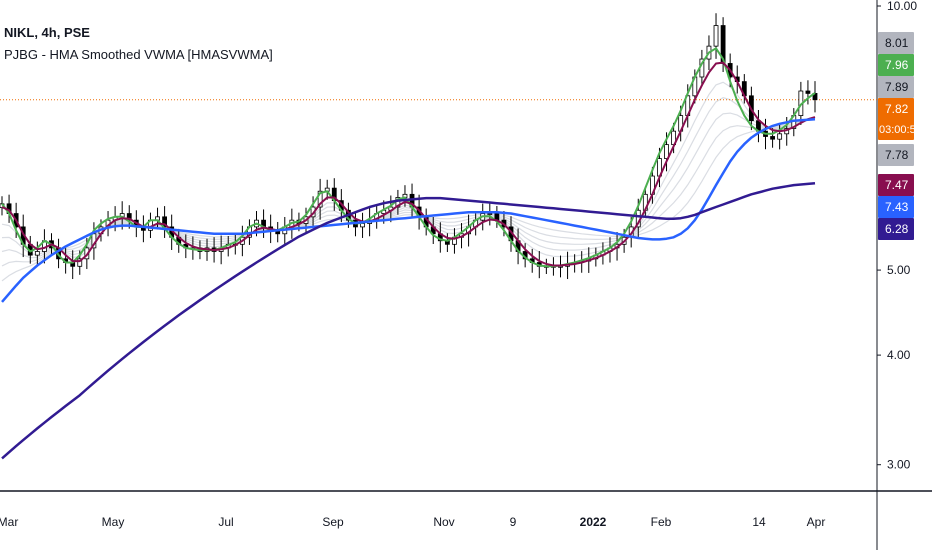  I want to click on price-label-text: 8.01, so click(897, 43).